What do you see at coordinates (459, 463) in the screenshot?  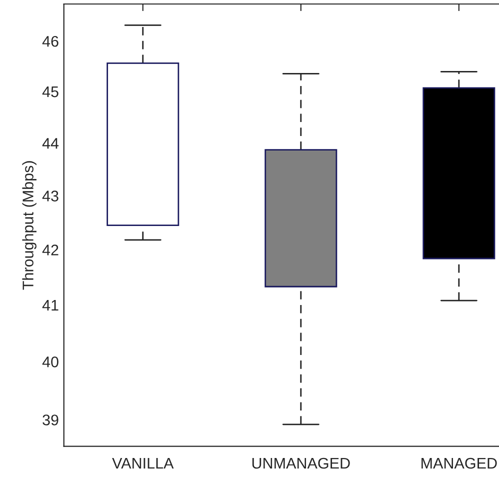 I see `x-tick-label: MANAGED` at bounding box center [459, 463].